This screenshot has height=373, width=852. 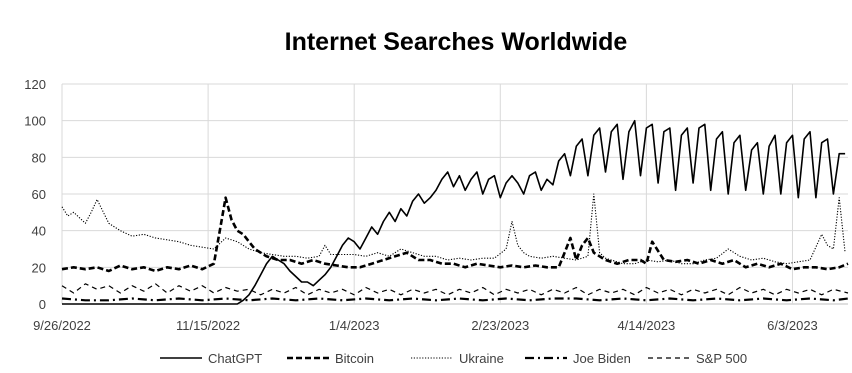 I want to click on y-tick-labels: 0 20 40 60 80 100 120, so click(x=35, y=194).